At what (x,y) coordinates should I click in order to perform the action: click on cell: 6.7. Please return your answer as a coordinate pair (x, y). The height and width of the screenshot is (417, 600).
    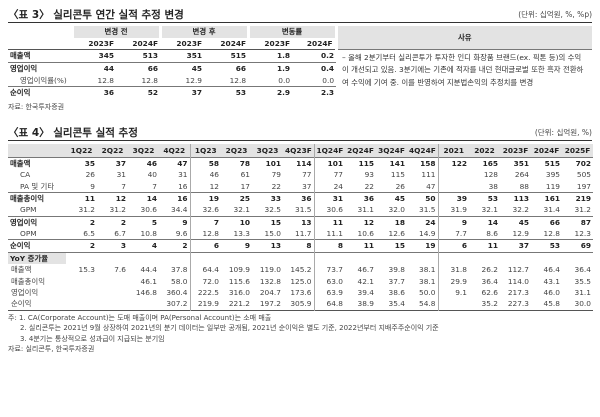
    Looking at the image, I should click on (120, 234).